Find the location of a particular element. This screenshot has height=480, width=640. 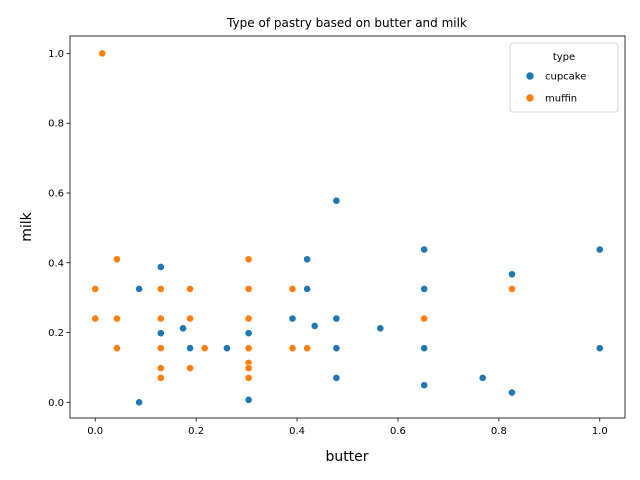

x-tick-label: 1.0 is located at coordinates (600, 431).